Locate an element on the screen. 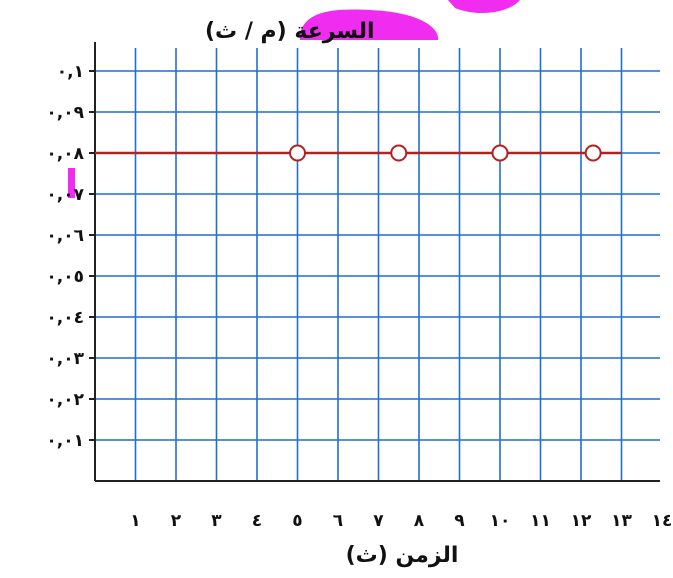 This screenshot has height=578, width=673. x-tick-labels: ١ ٢ ٣ ٤ ٥ ٦ ٧ ٨ ٩ ١٠ ١١ ١٢ ١٣ ١٤ is located at coordinates (401, 521).